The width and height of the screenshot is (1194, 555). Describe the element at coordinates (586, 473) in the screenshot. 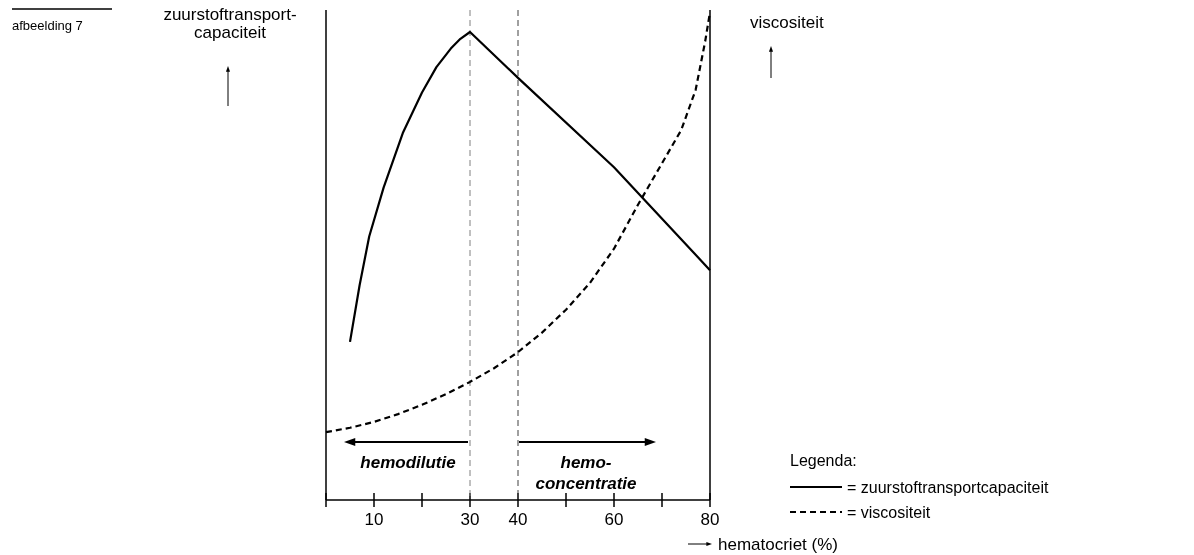

I see `annotation: hemo-concentratie` at that location.